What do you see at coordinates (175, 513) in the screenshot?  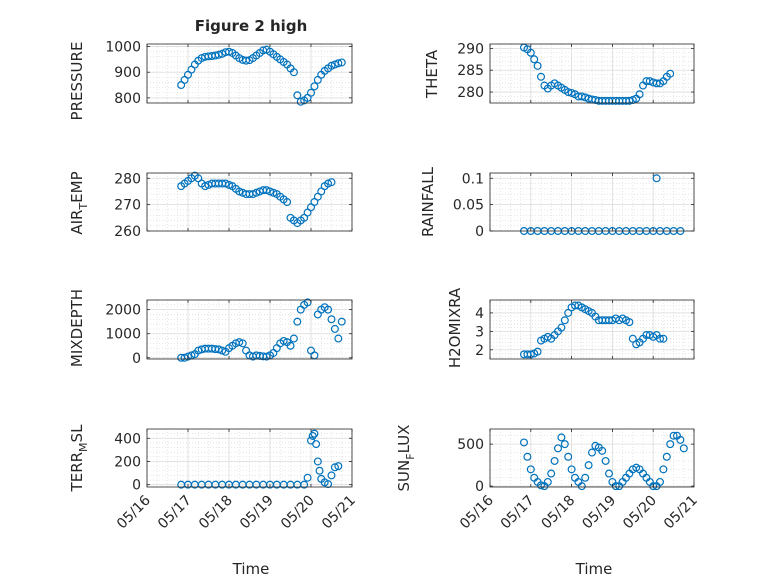 I see `terr-msl-xtick-label: 05/17` at bounding box center [175, 513].